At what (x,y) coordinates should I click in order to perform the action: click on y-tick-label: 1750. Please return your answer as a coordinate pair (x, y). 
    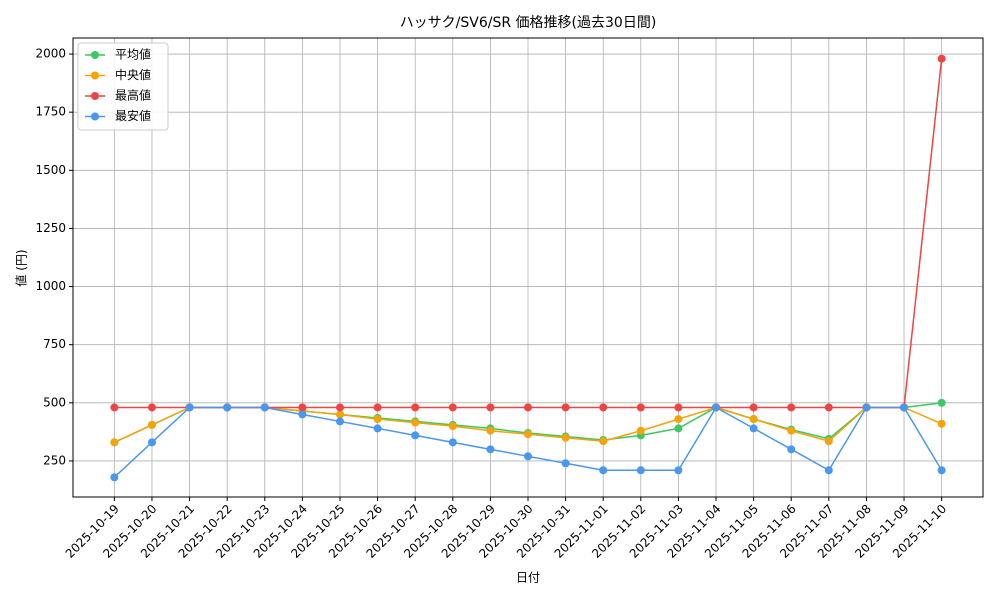
    Looking at the image, I should click on (50, 112).